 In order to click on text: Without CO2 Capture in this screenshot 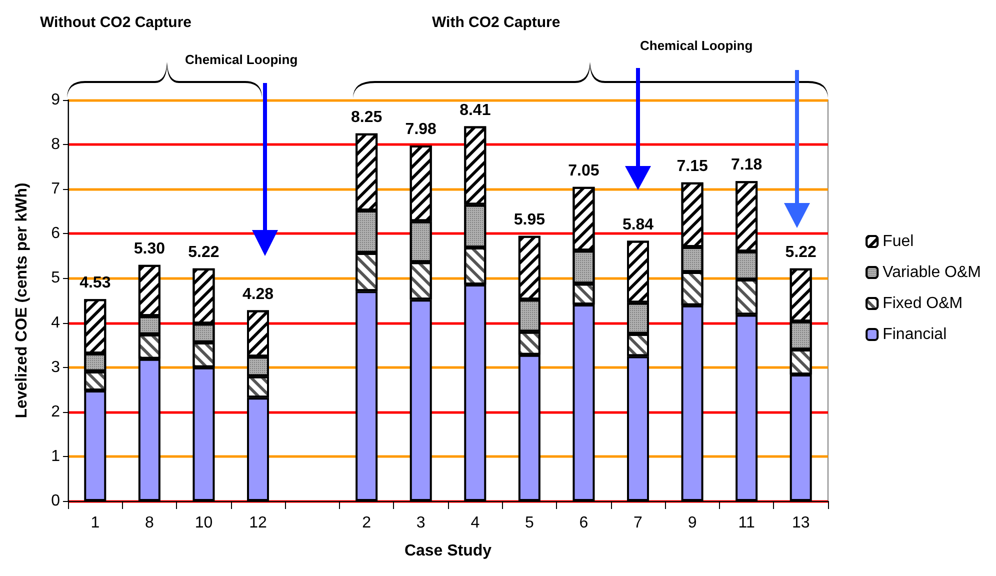, I will do `click(116, 22)`.